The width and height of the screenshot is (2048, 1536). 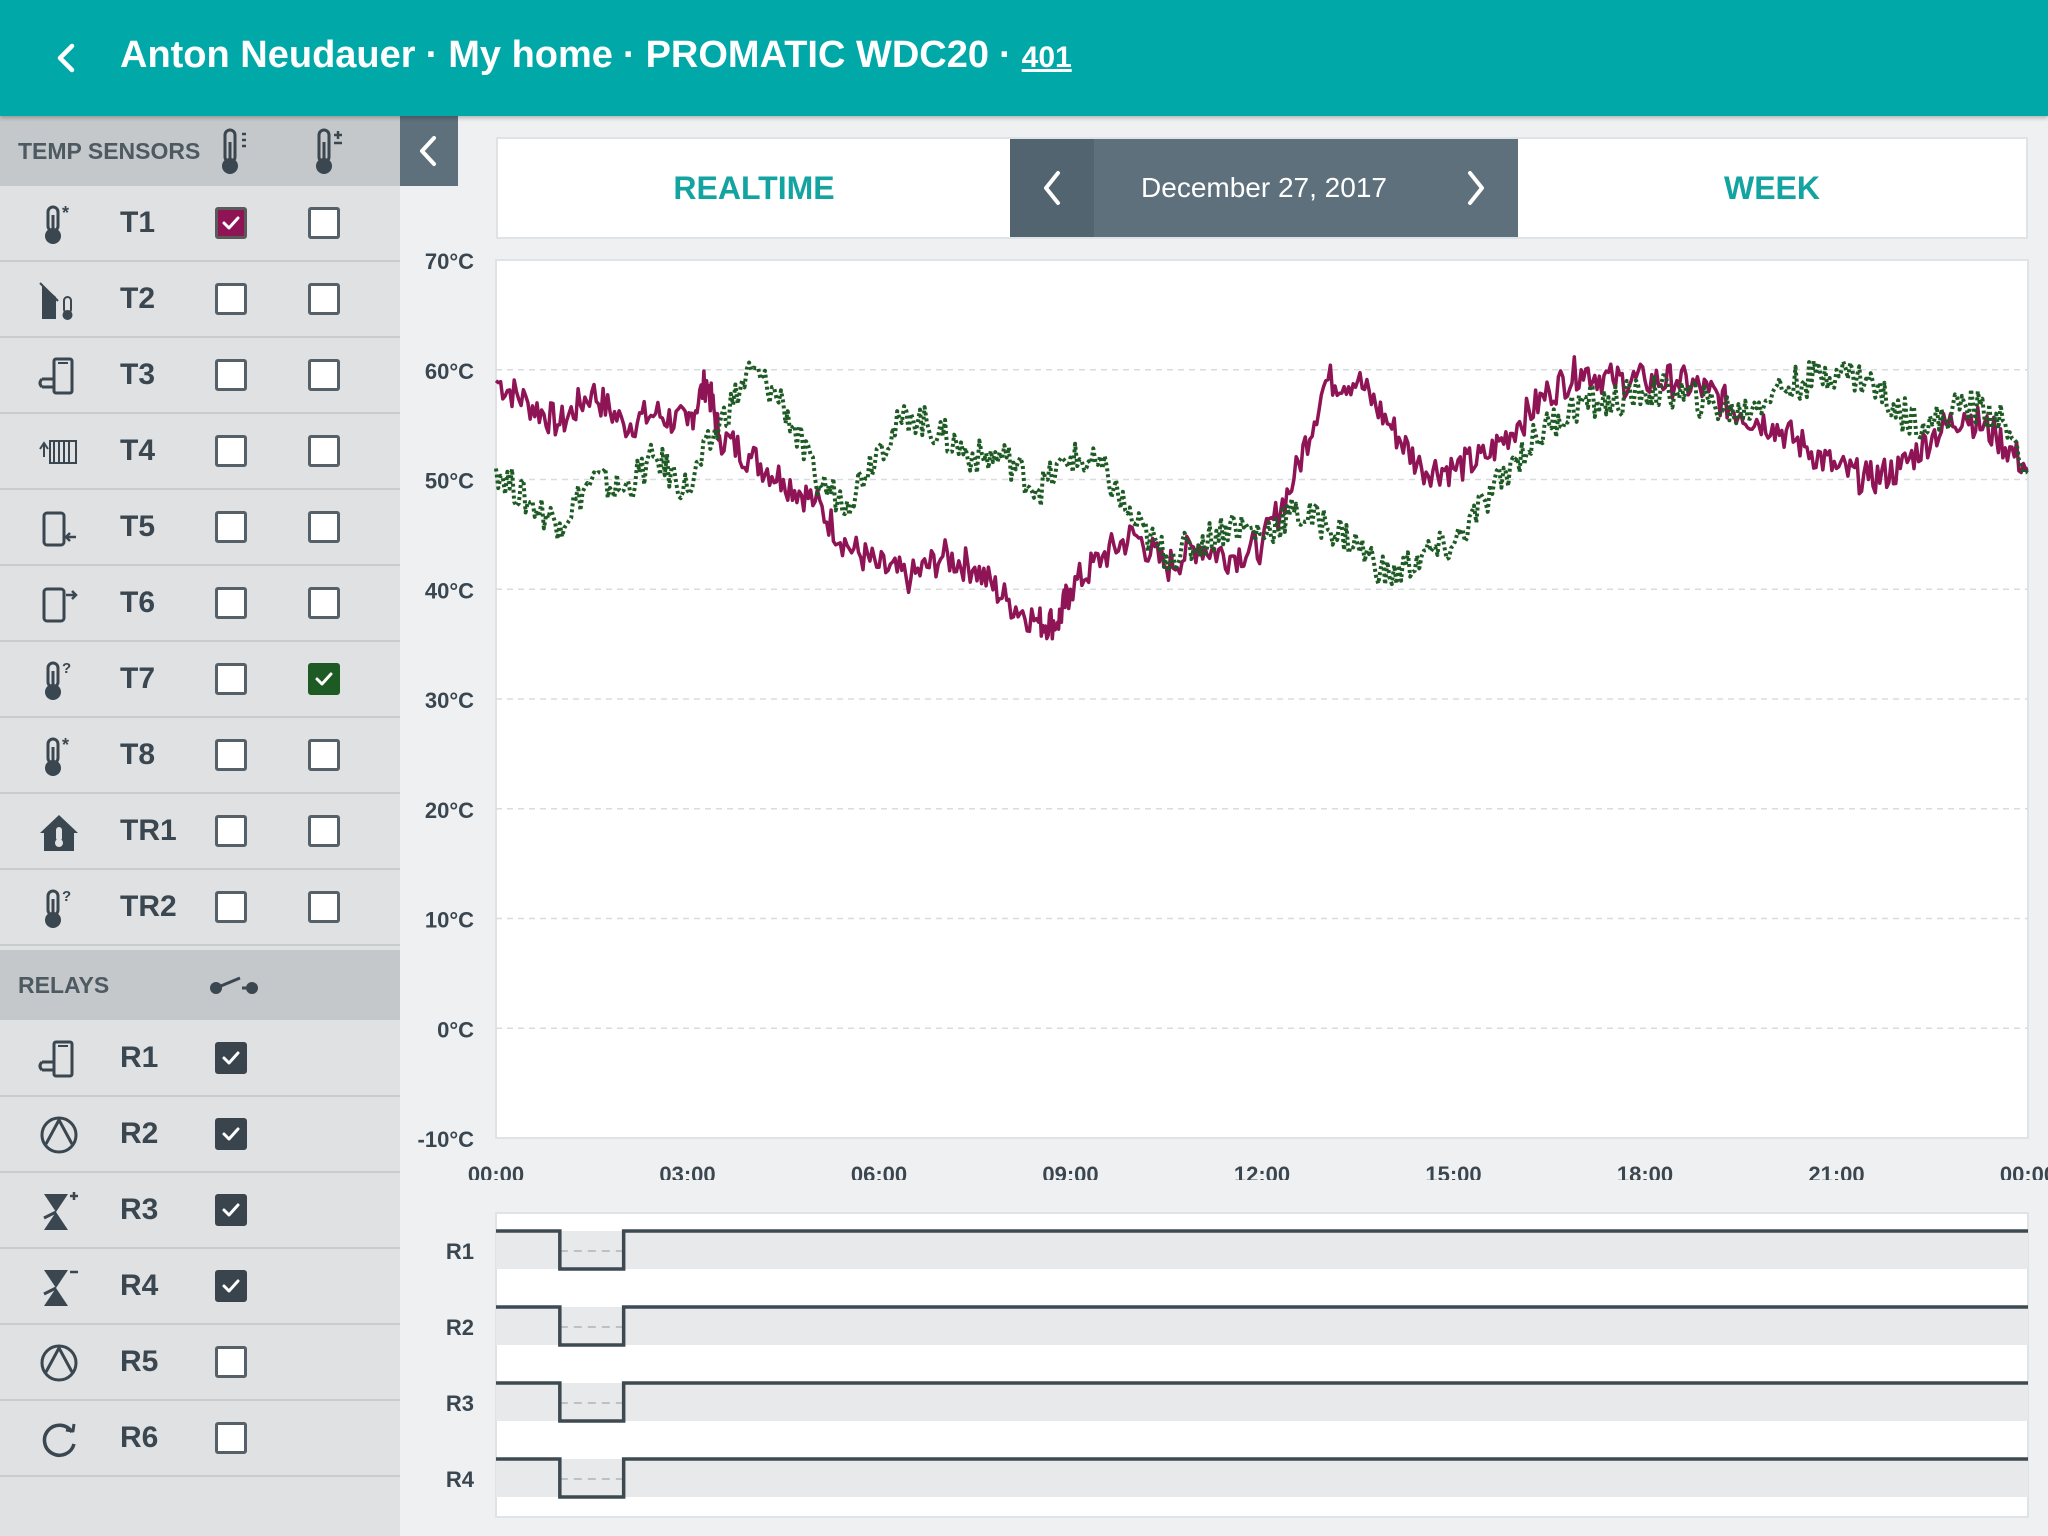 What do you see at coordinates (200, 1135) in the screenshot?
I see `relay-row-r2: R2` at bounding box center [200, 1135].